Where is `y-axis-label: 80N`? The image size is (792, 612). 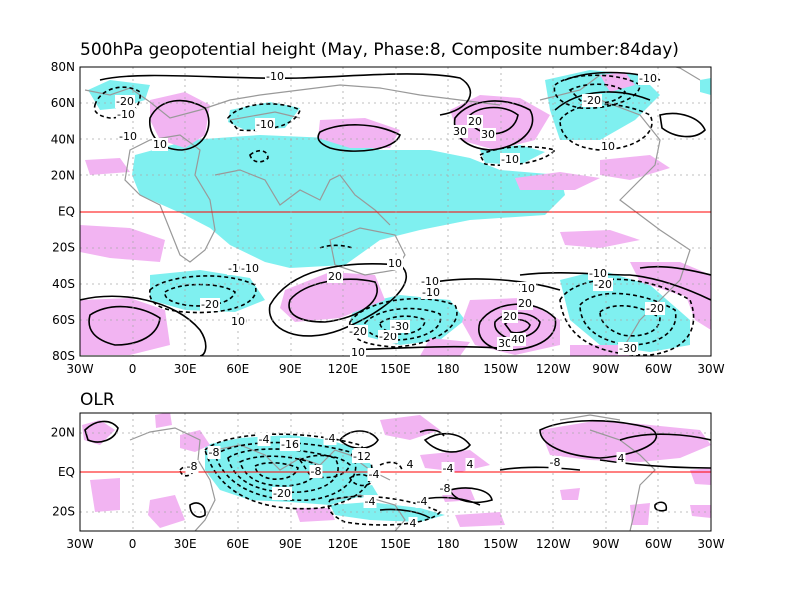
y-axis-label: 80N is located at coordinates (63, 67).